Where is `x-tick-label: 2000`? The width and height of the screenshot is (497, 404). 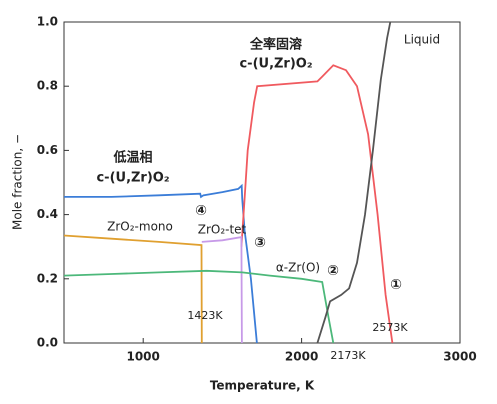 x-tick-label: 2000 is located at coordinates (301, 357).